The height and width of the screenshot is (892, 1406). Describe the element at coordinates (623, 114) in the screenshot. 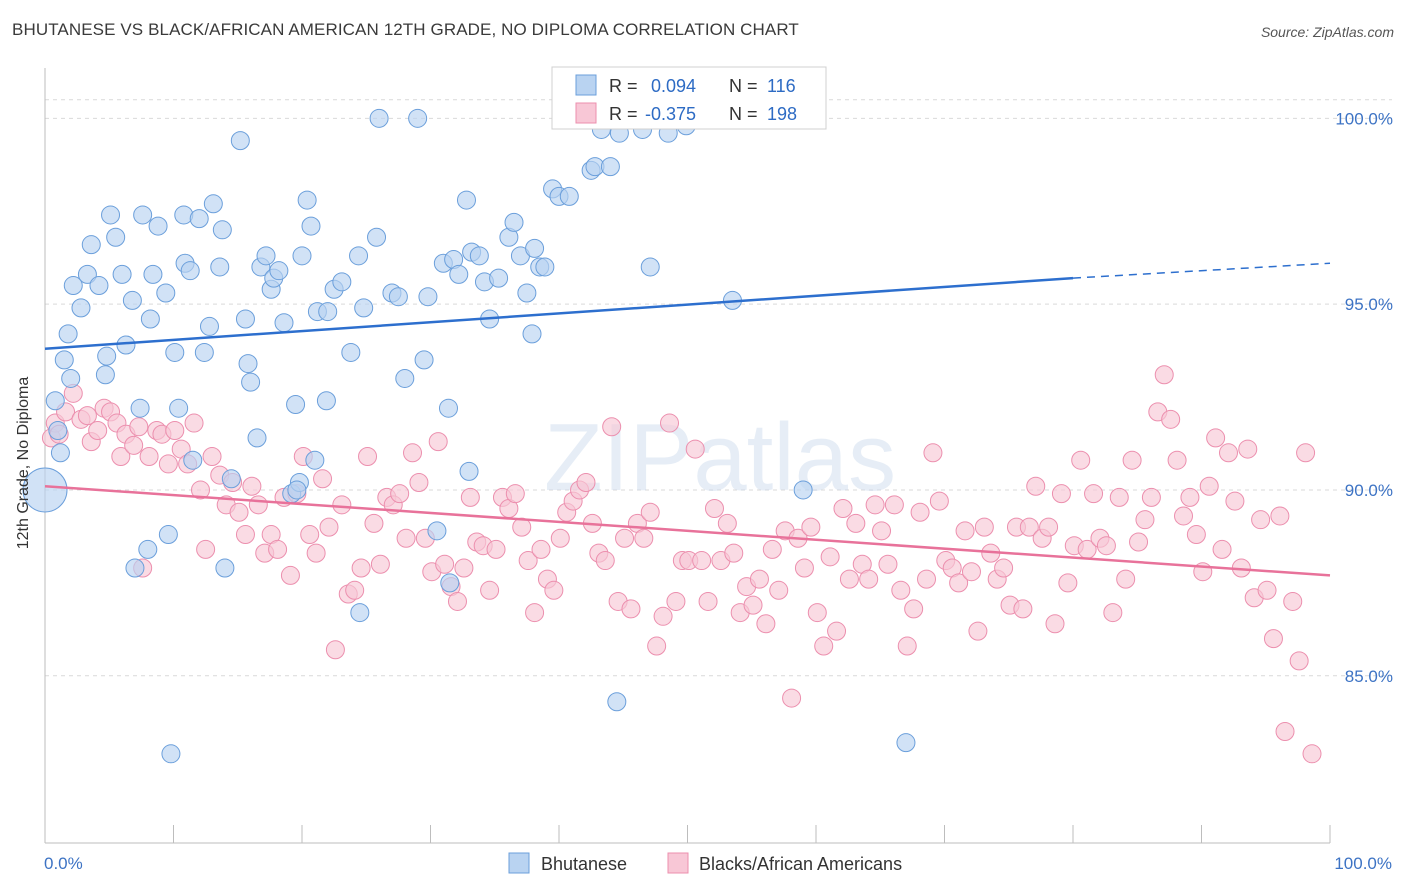

I see `legend-r-label-2: R =` at that location.